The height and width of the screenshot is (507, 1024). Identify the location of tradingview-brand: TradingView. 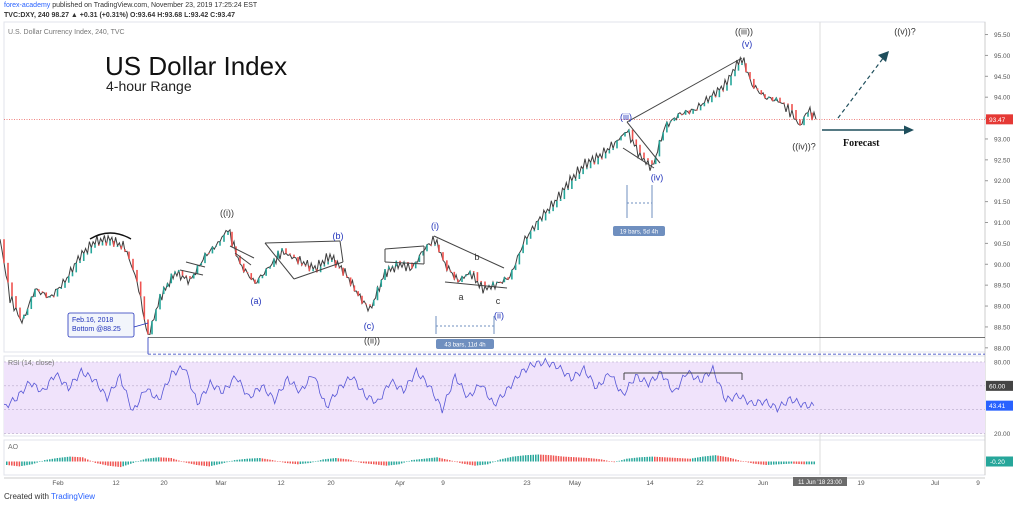
(73, 496).